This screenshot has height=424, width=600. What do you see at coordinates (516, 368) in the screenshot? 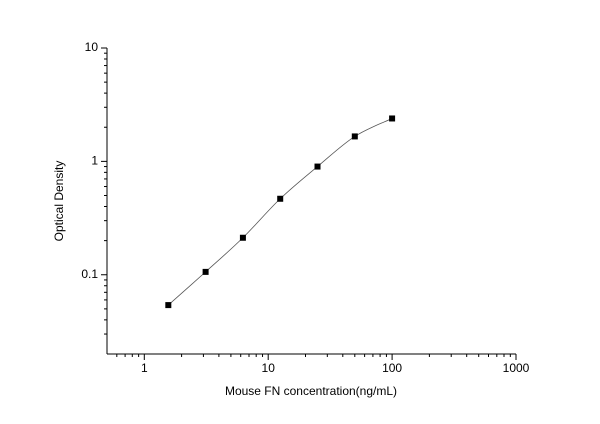
I see `x-tick-label: 1000` at bounding box center [516, 368].